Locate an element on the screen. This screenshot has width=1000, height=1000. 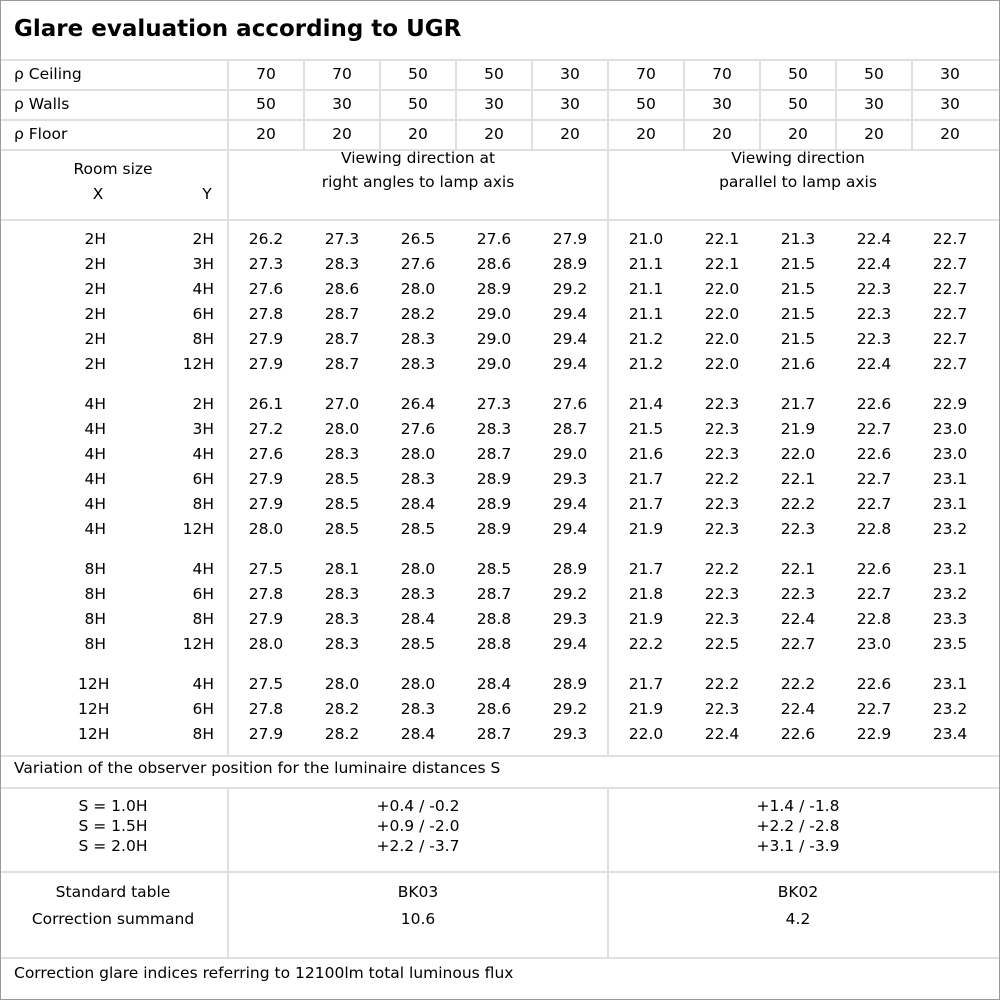
variation-parallel: +2.2 / -2.8 is located at coordinates (798, 826).